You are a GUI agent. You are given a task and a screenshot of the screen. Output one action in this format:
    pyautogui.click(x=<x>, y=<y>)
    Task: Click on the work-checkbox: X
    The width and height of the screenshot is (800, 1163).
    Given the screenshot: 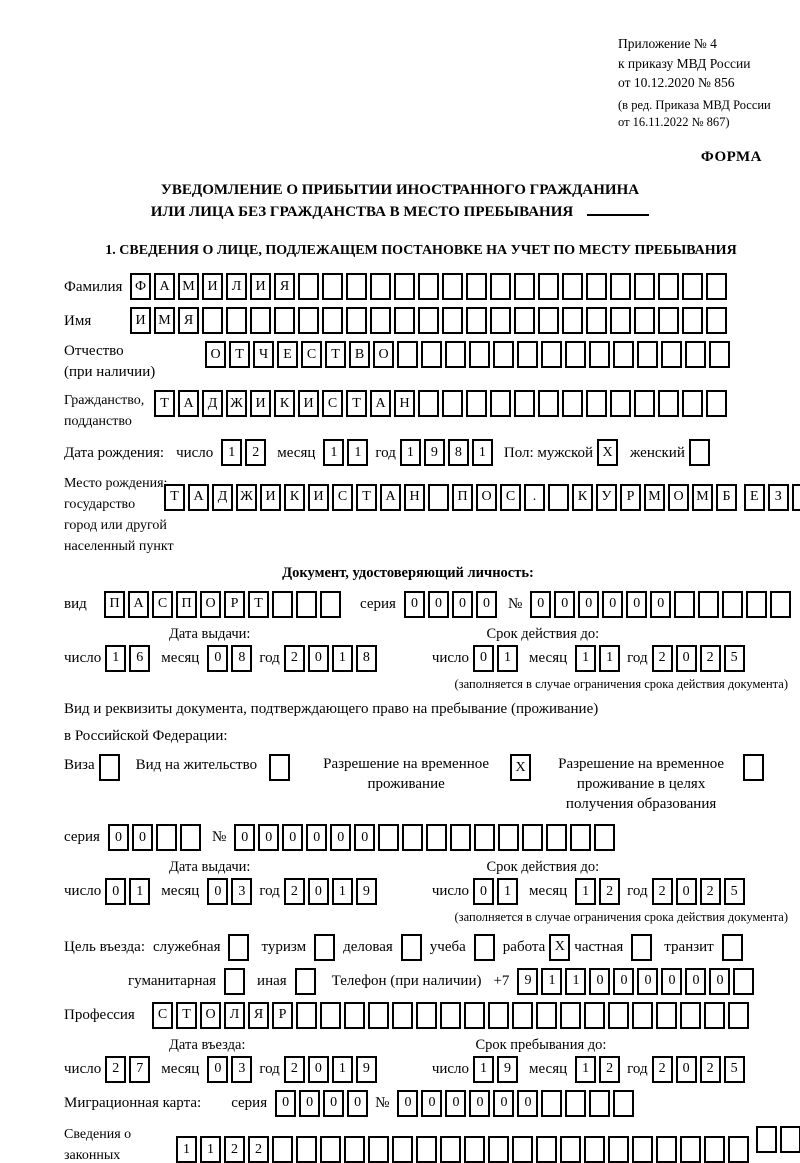 What is the action you would take?
    pyautogui.click(x=560, y=947)
    